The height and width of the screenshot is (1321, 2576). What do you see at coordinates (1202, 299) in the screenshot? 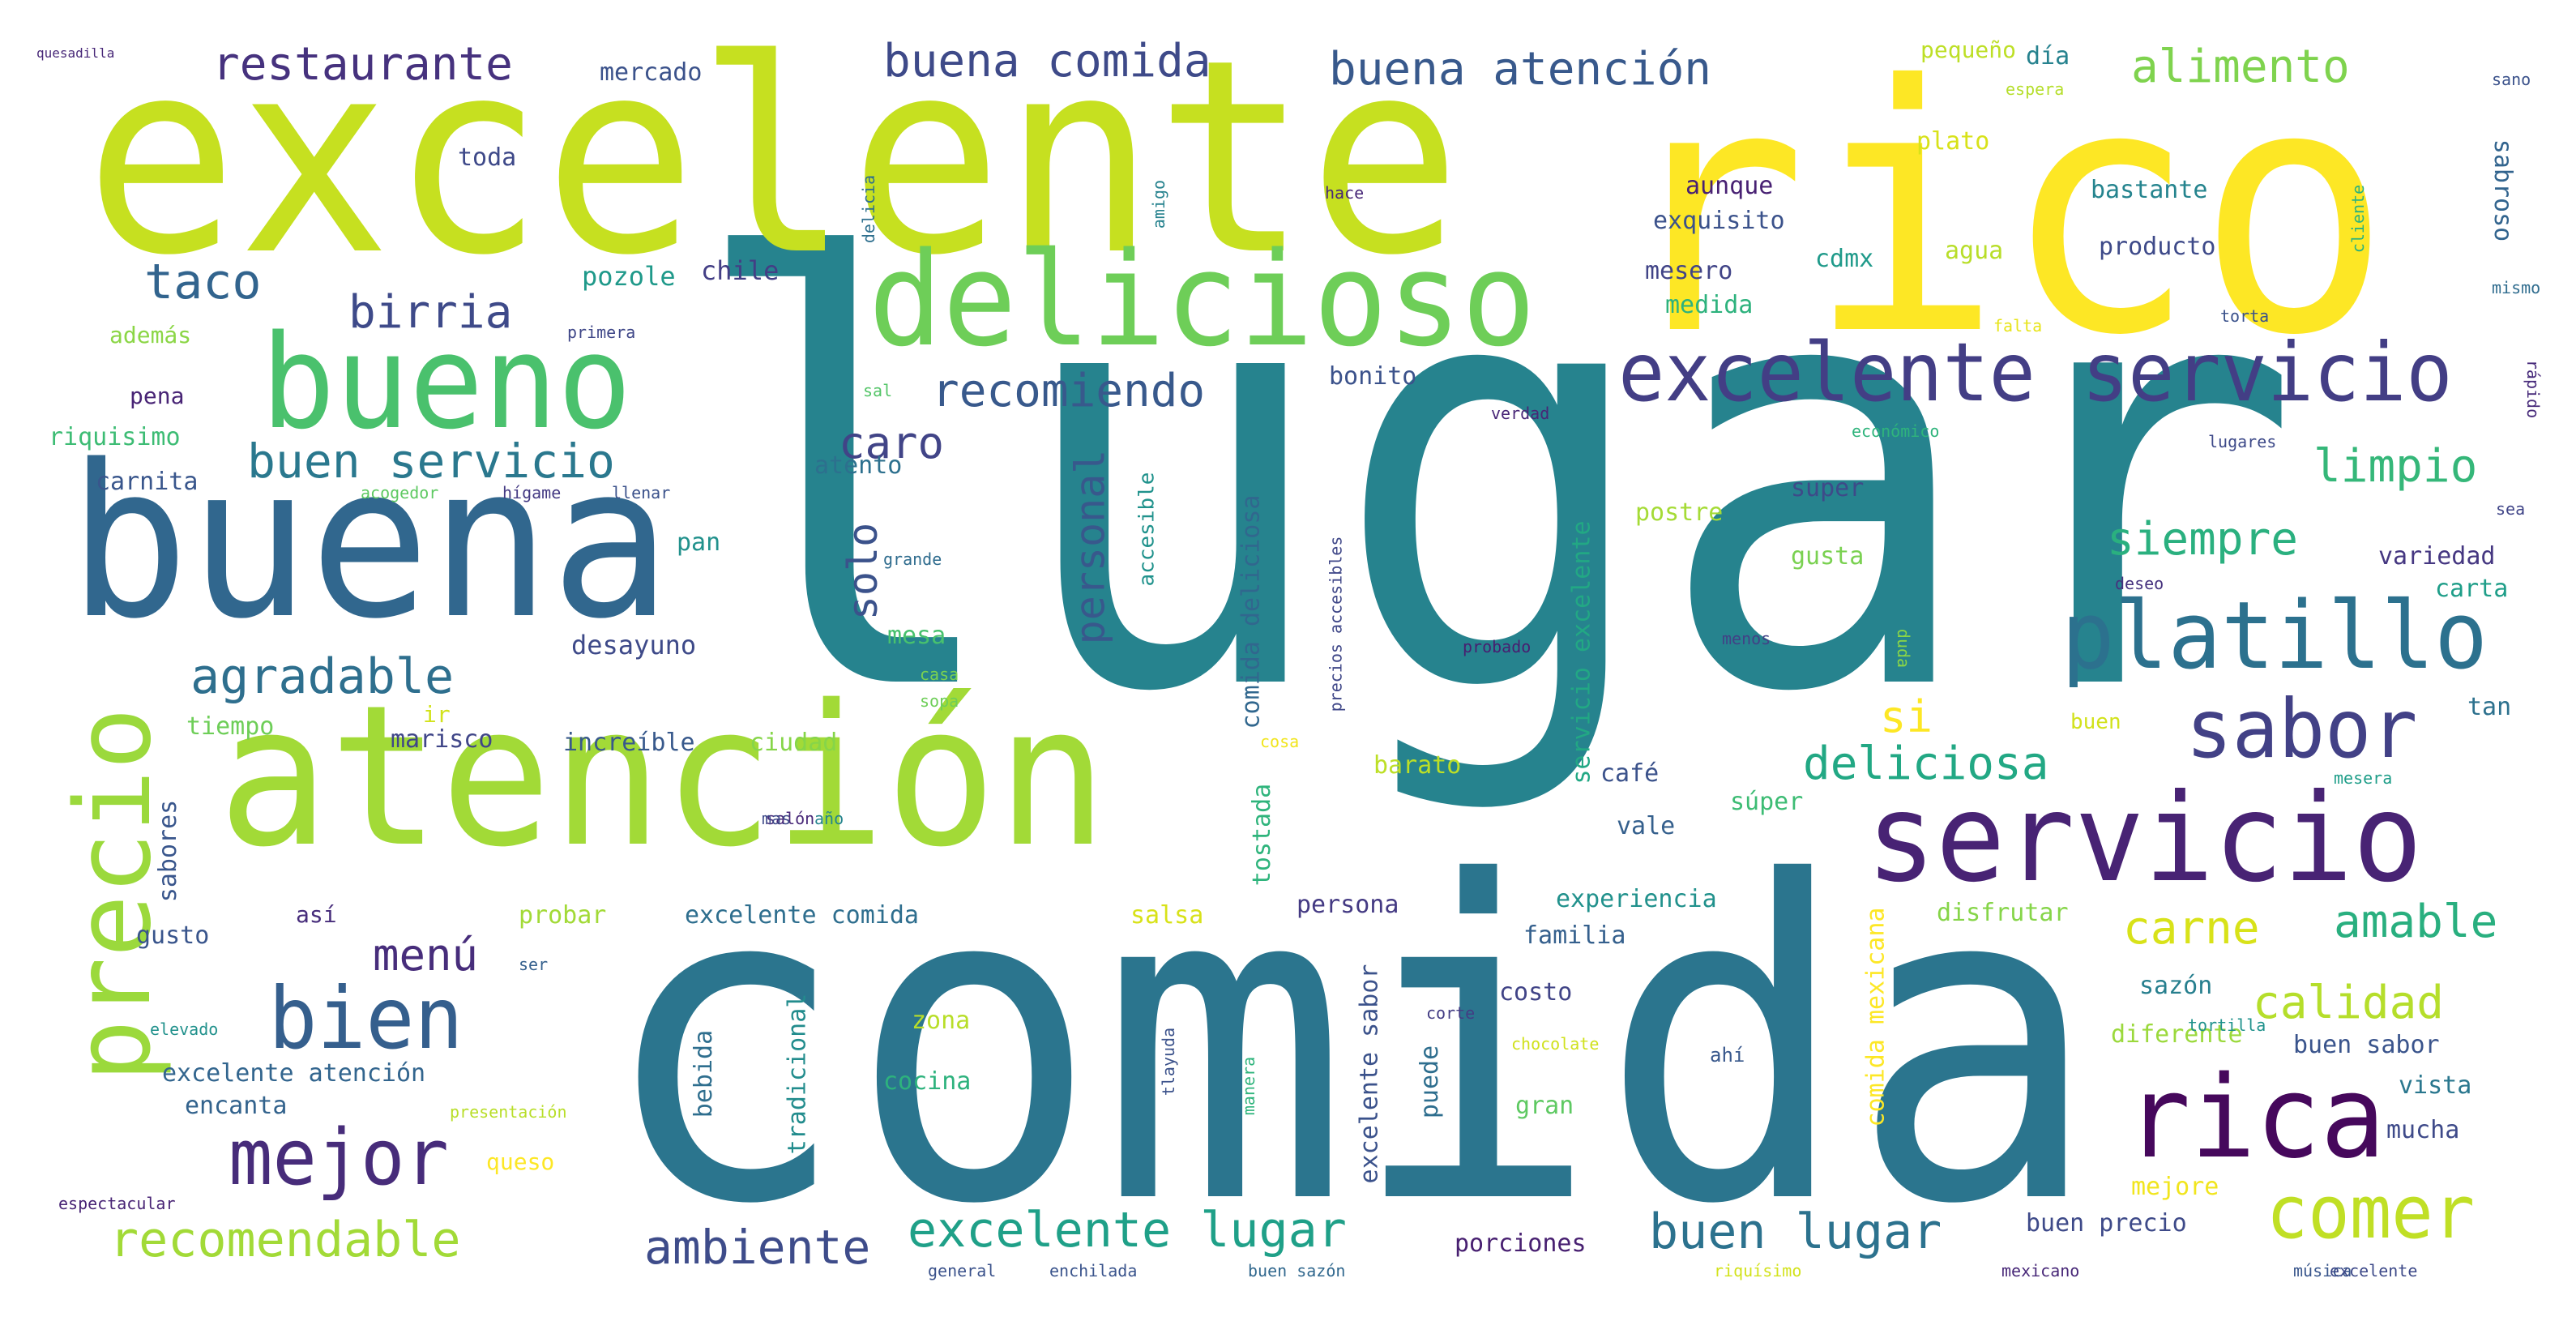
I see `word-delicioso: delicioso` at bounding box center [1202, 299].